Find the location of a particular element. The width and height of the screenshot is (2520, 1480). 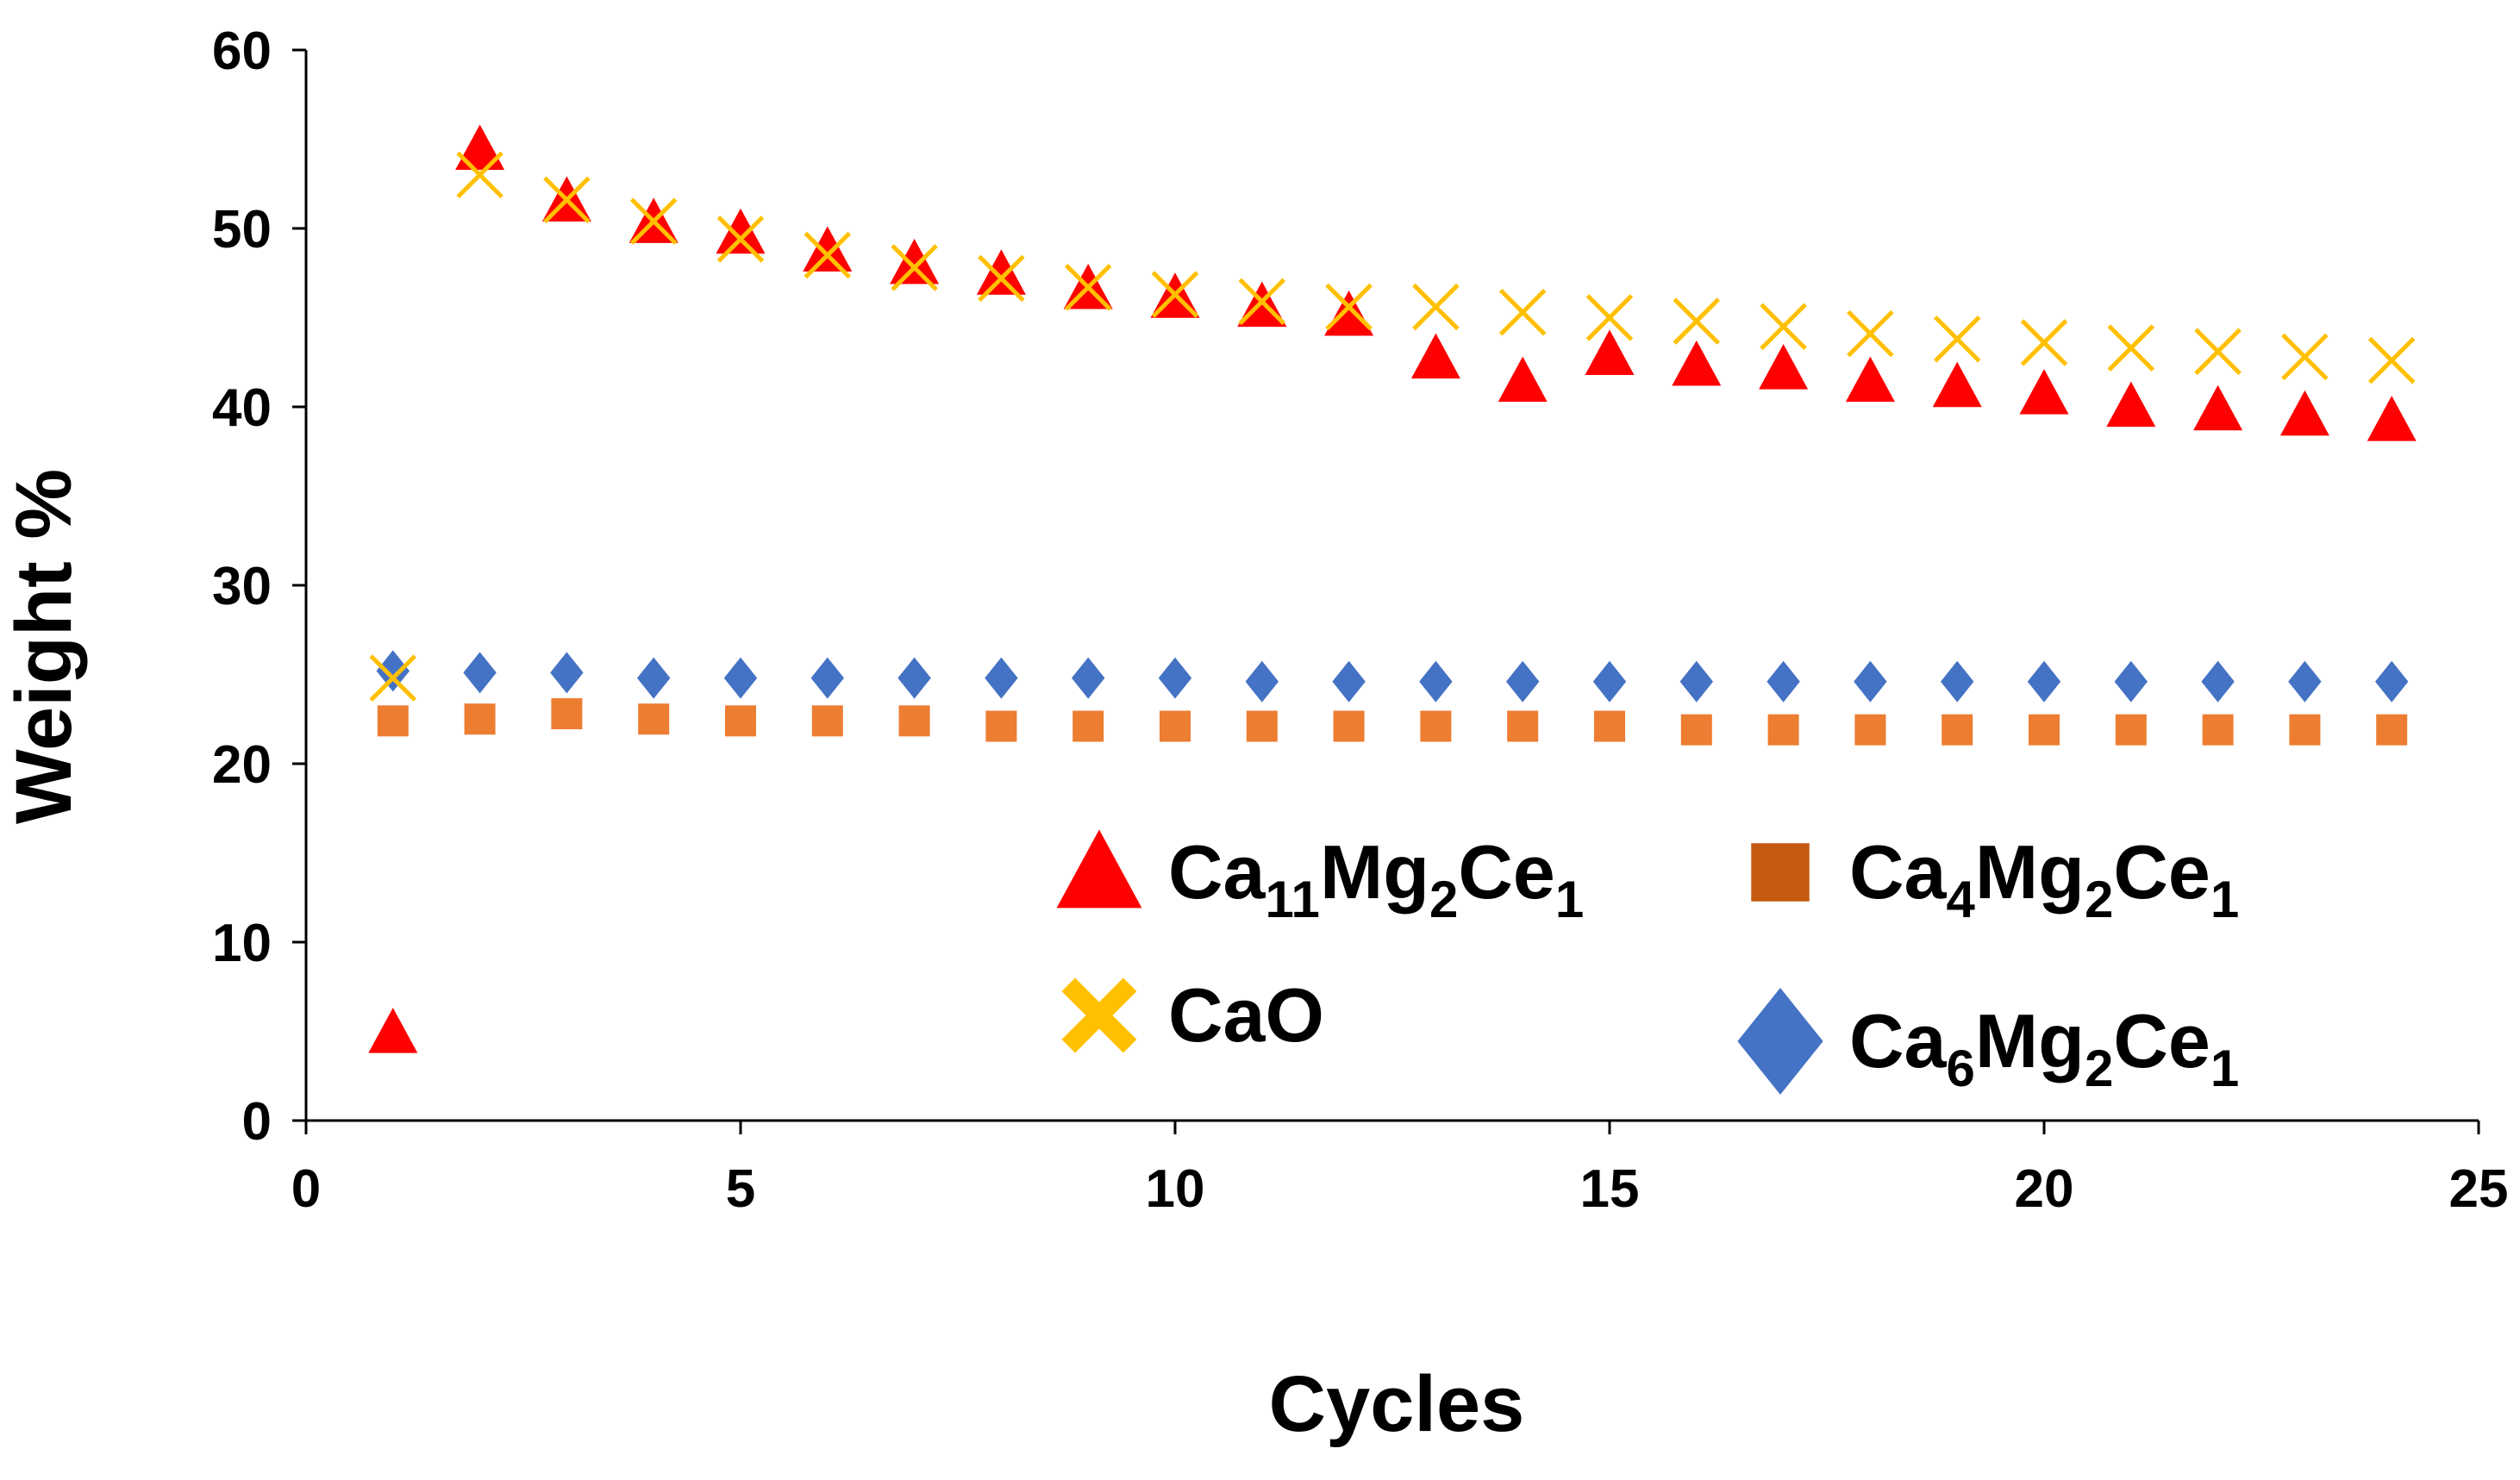

x-axis-title: Cycles is located at coordinates (1397, 1404).